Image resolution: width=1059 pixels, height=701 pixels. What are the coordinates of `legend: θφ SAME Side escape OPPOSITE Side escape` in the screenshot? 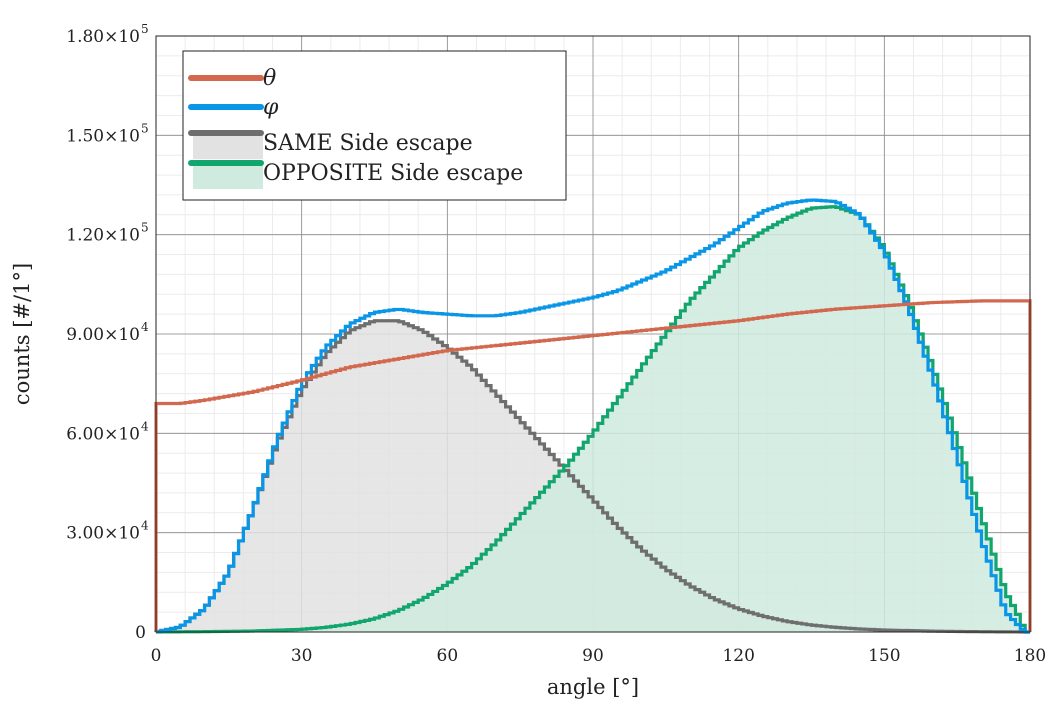 It's located at (374, 125).